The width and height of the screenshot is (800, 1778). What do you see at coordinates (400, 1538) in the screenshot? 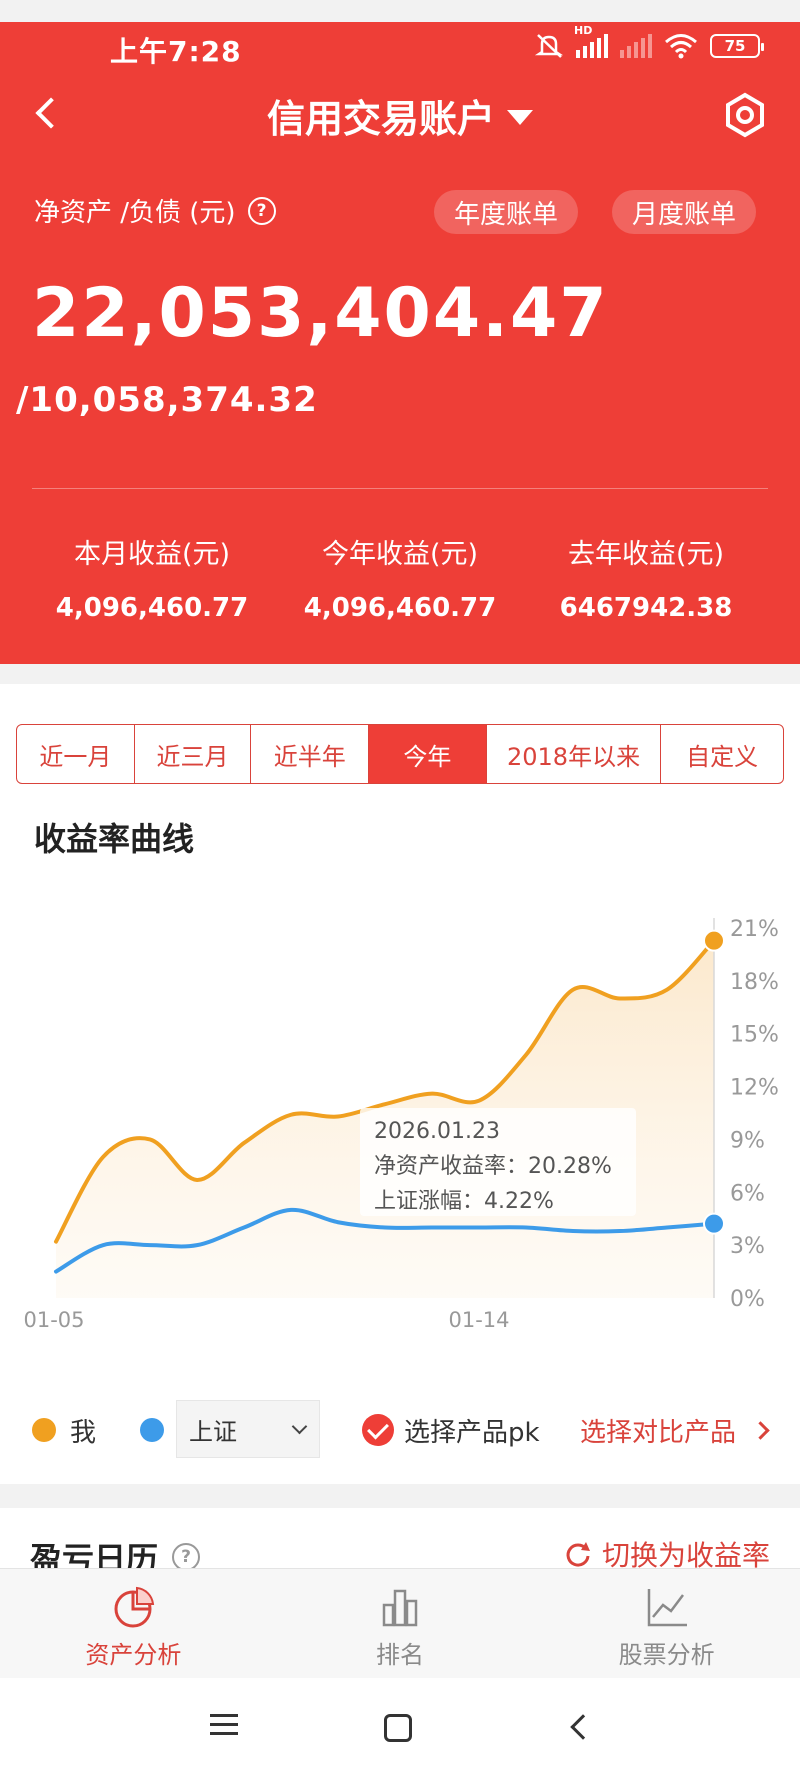
I see `pnl-calendar-card: 盈亏日历 ? 切换为收益率` at bounding box center [400, 1538].